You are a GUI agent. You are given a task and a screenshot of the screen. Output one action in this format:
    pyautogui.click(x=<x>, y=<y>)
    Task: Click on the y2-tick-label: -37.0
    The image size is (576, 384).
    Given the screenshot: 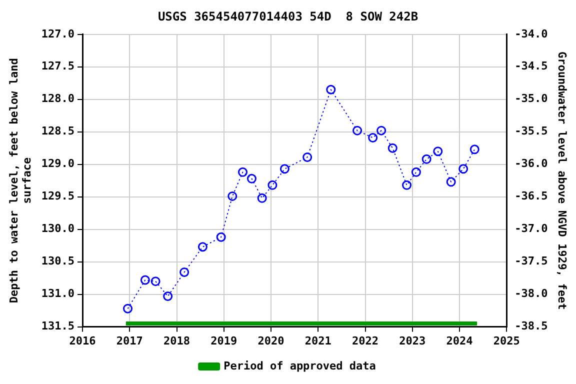 What is the action you would take?
    pyautogui.click(x=531, y=229)
    